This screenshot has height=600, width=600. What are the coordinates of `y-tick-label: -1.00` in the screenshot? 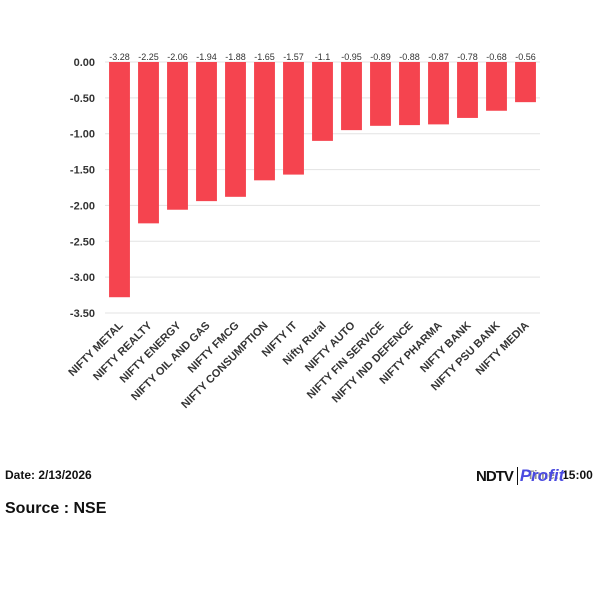 It's located at (82, 135).